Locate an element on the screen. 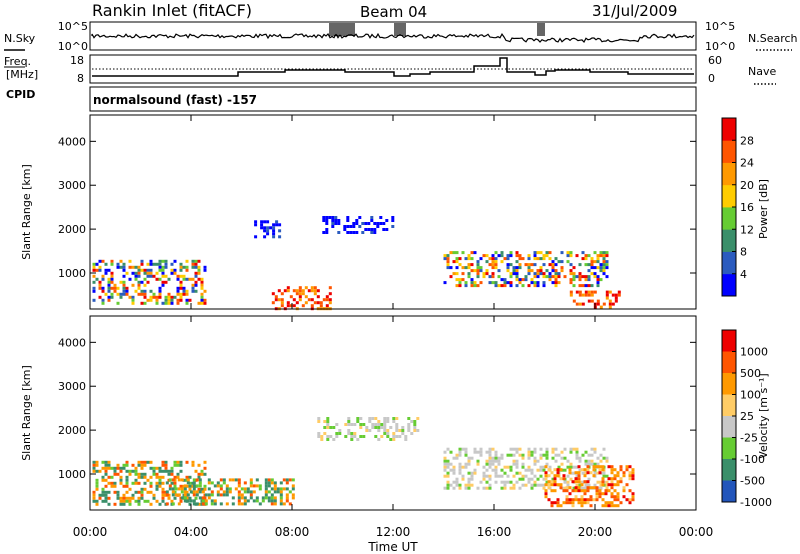  colorbar-swatch is located at coordinates (729, 405).